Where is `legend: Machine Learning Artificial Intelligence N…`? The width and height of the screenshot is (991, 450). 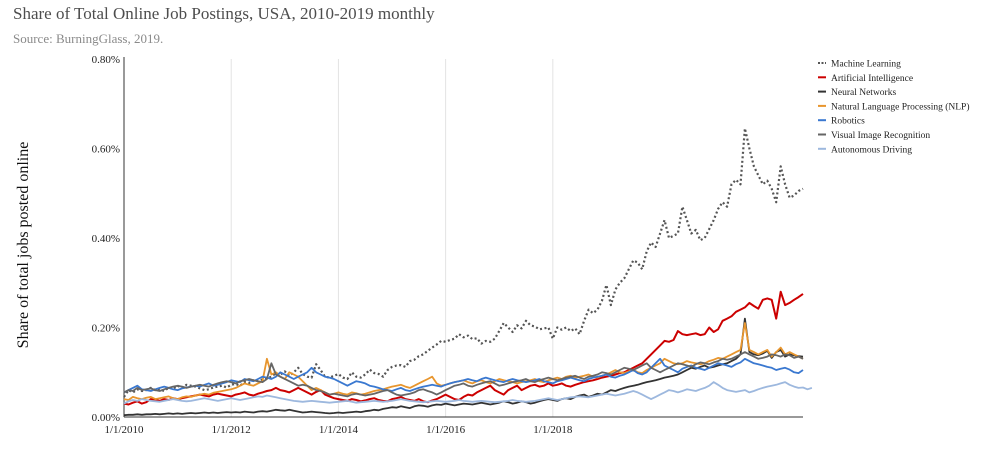 legend: Machine Learning Artificial Intelligence N… is located at coordinates (894, 107).